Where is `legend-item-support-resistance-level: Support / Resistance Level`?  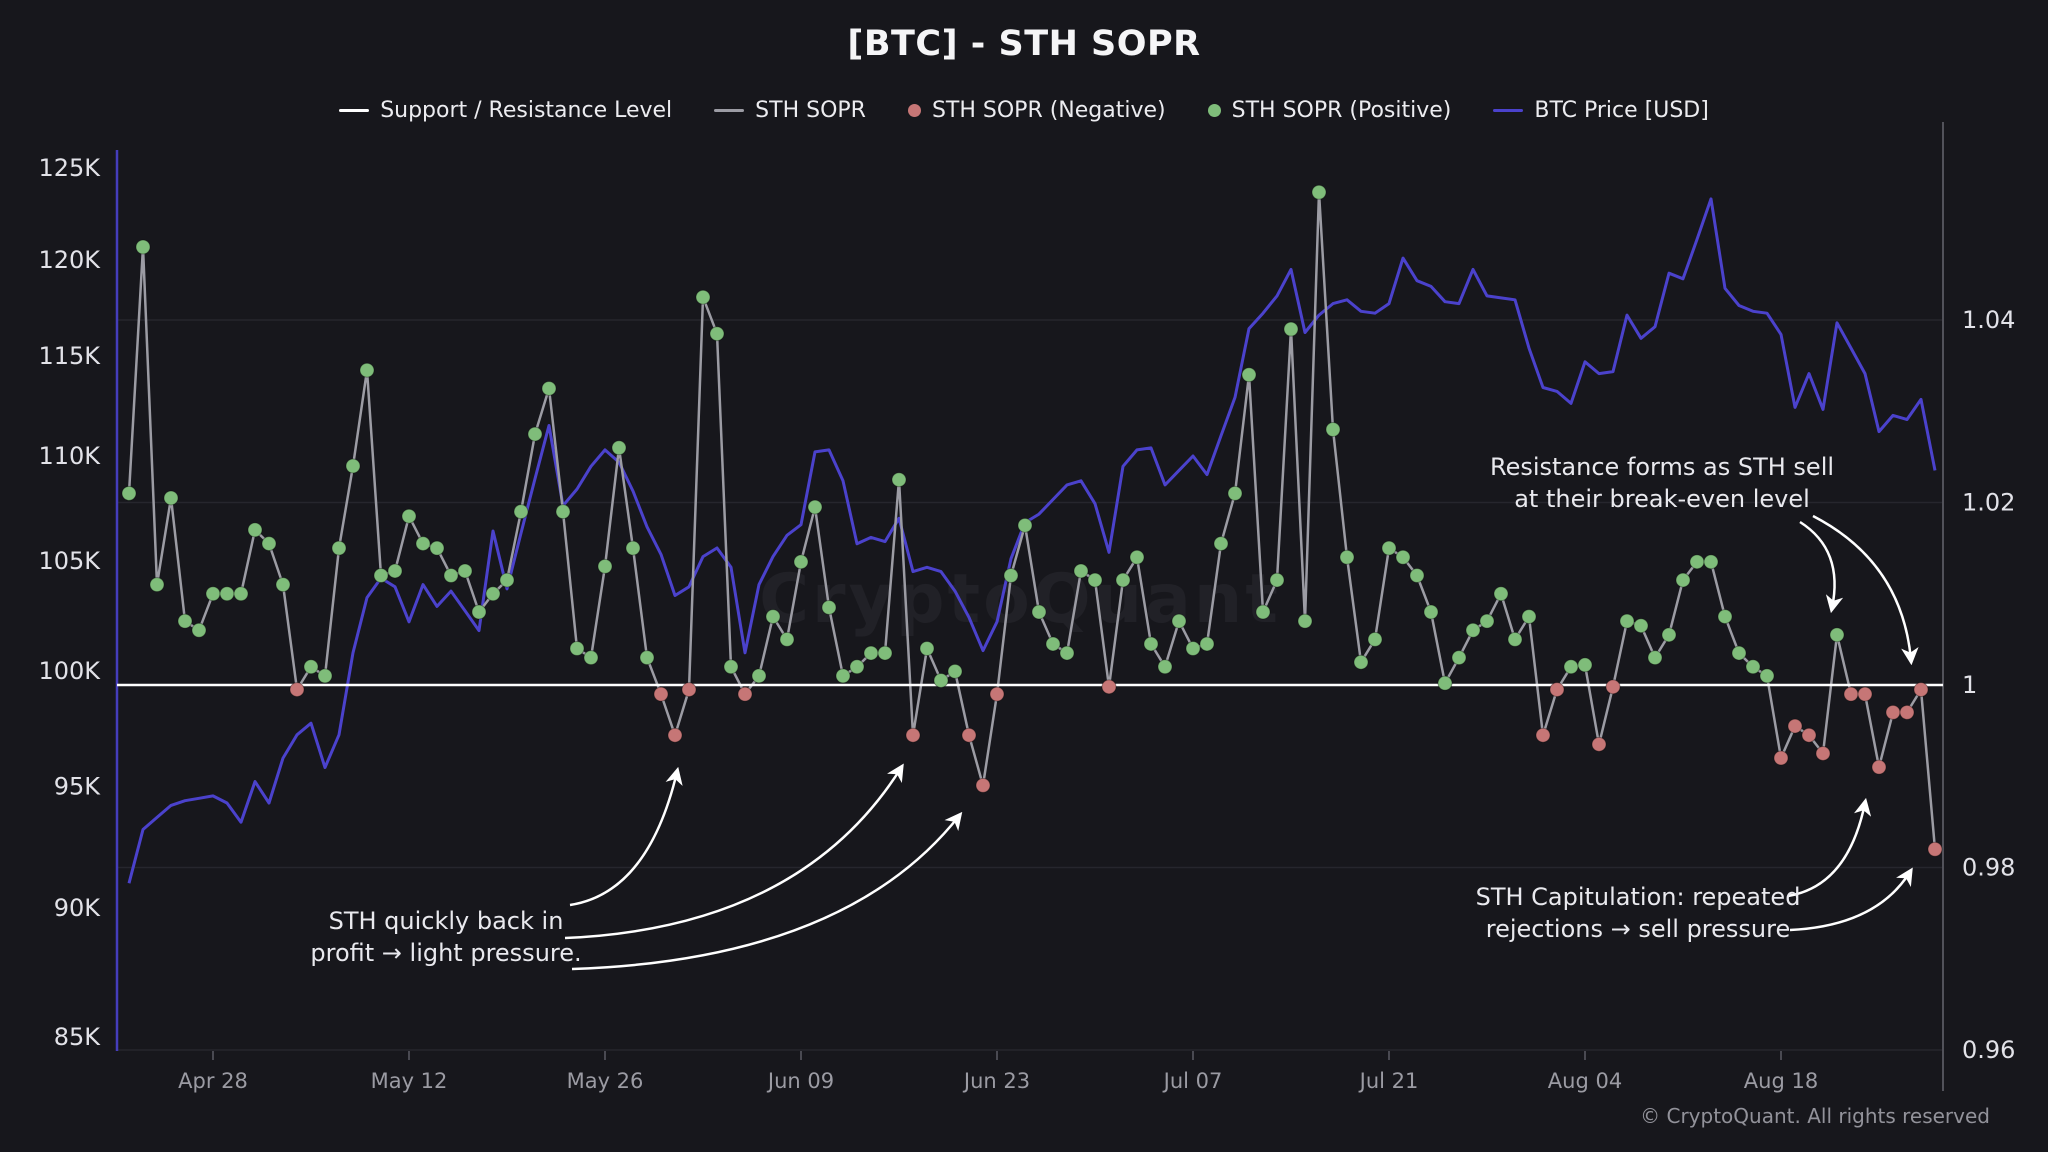
legend-item-support-resistance-level: Support / Resistance Level is located at coordinates (505, 110).